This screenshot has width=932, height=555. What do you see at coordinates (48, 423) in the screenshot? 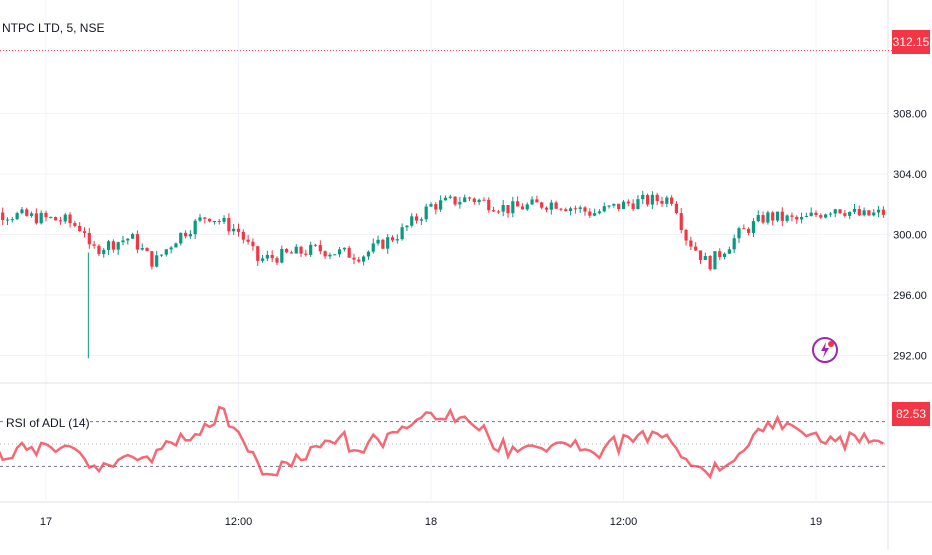
I see `rsi-indicator-label: RSI of ADL (14)` at bounding box center [48, 423].